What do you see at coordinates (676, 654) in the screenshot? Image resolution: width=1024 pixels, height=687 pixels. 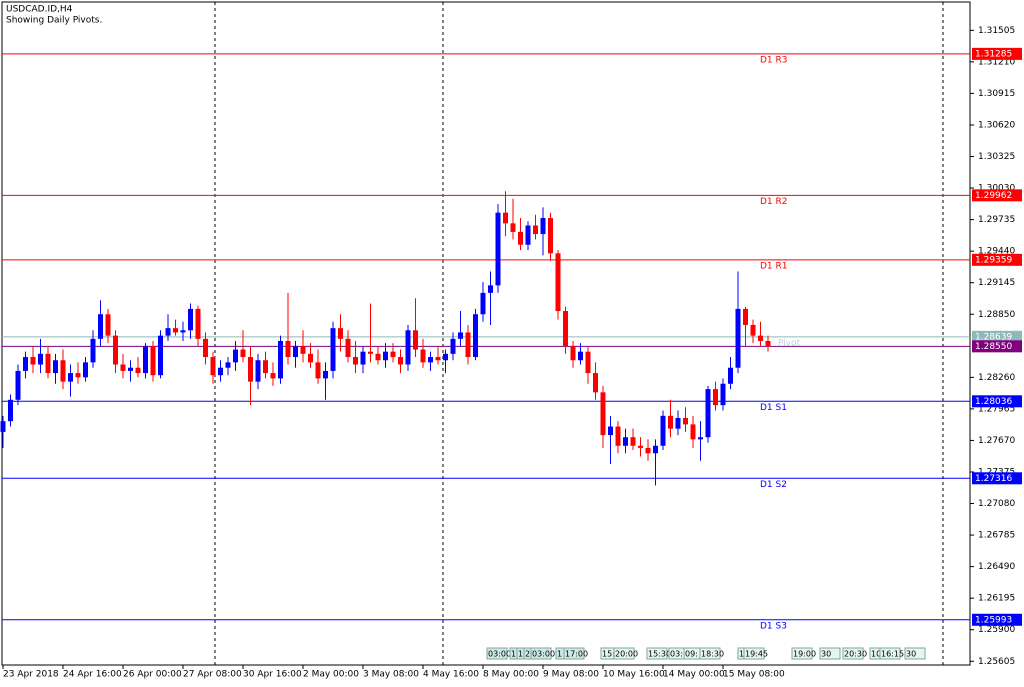 I see `time-marker: 03:` at bounding box center [676, 654].